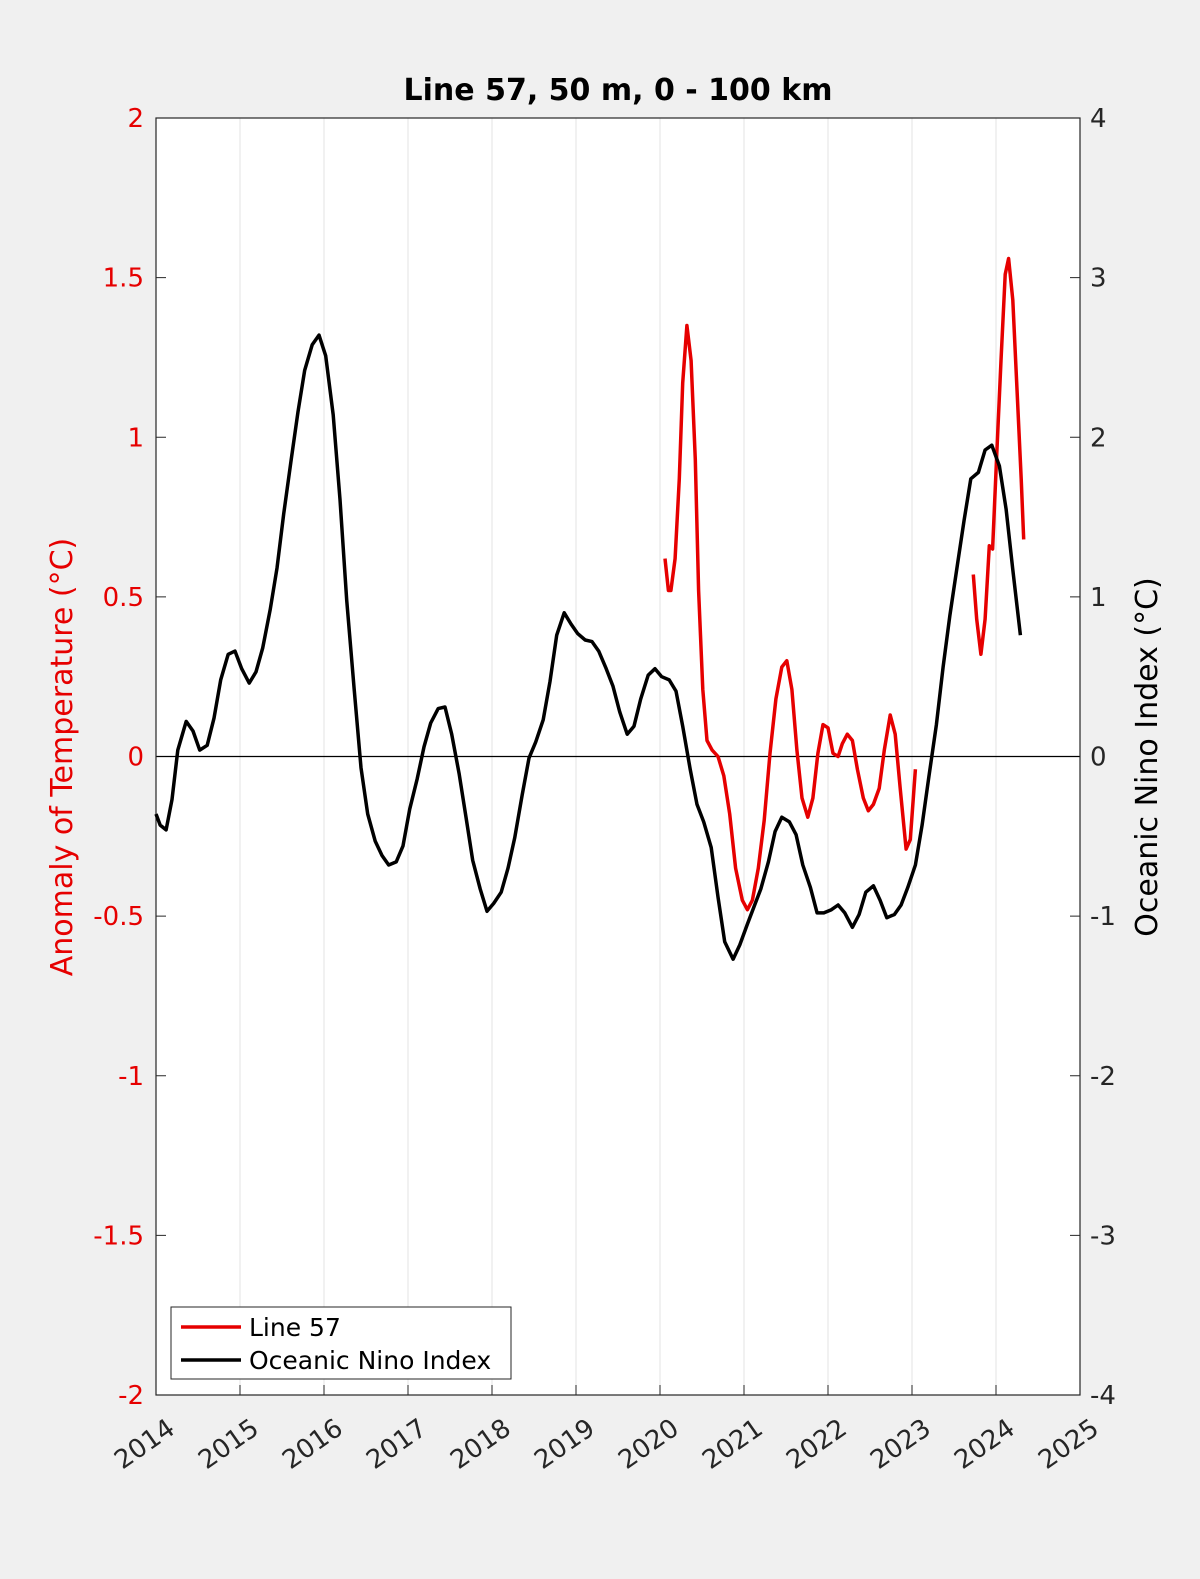 This screenshot has height=1579, width=1200. Describe the element at coordinates (135, 438) in the screenshot. I see `y-tick-label: 1` at that location.